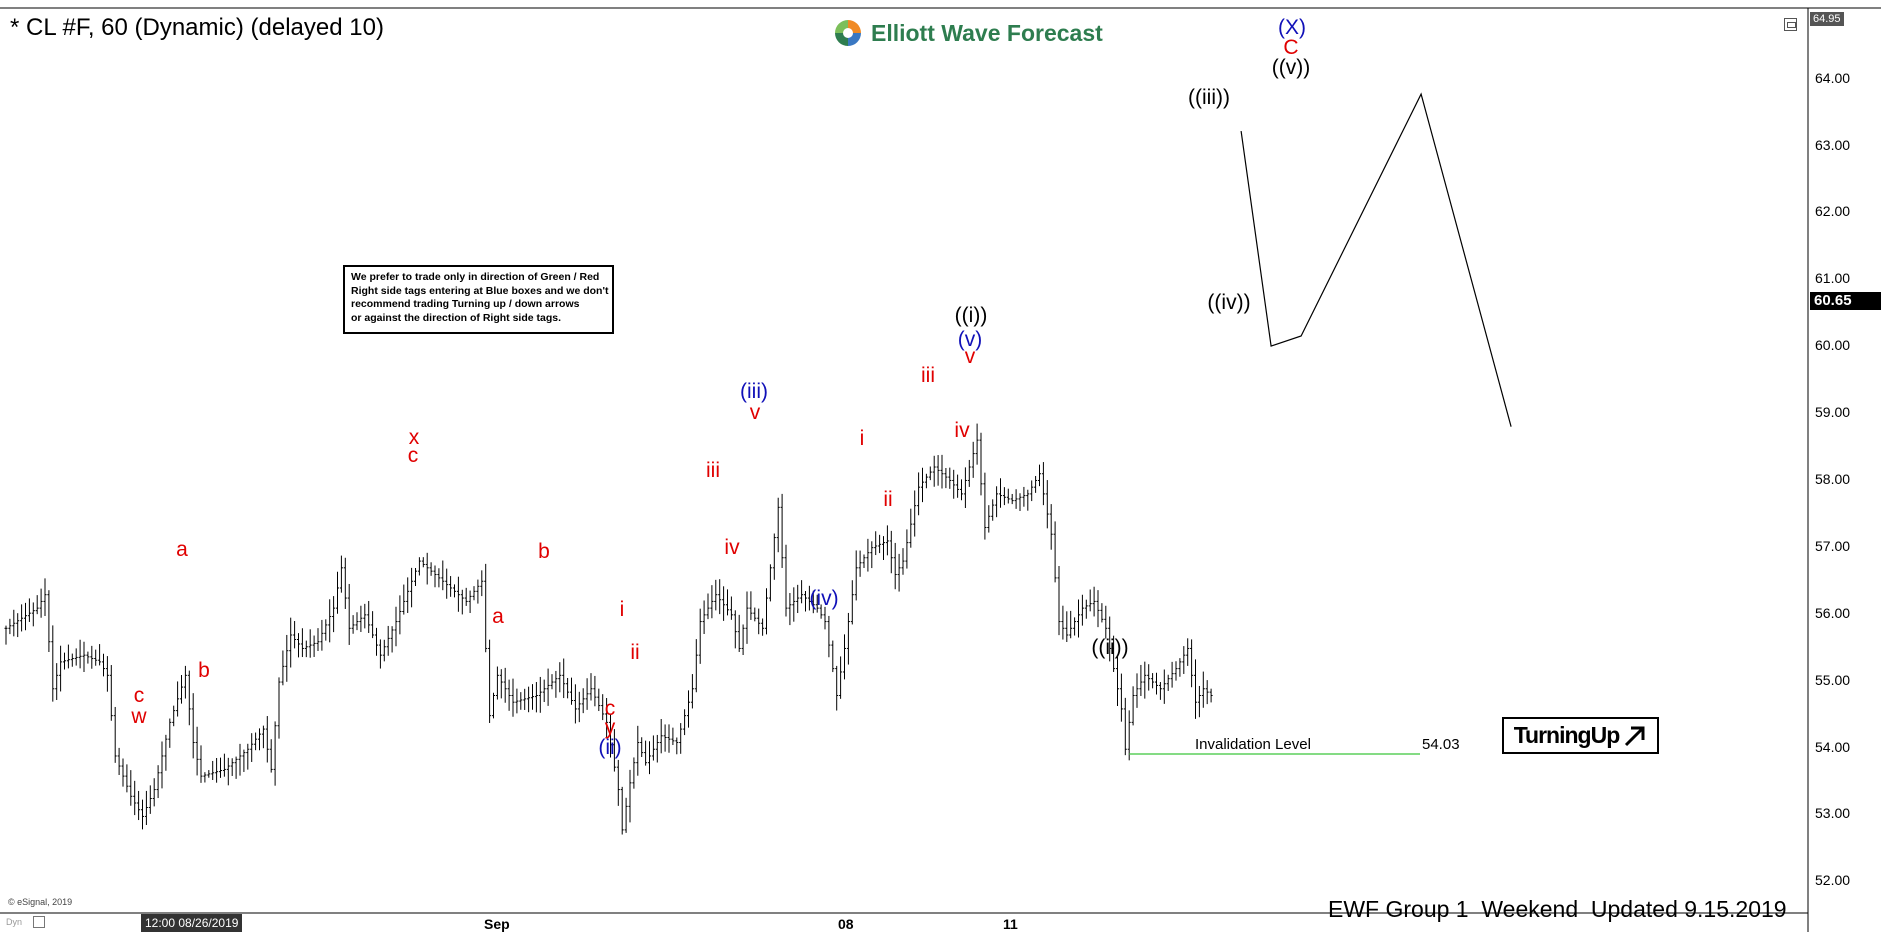 Image resolution: width=1881 pixels, height=941 pixels. I want to click on corner-label: Dyn, so click(14, 922).